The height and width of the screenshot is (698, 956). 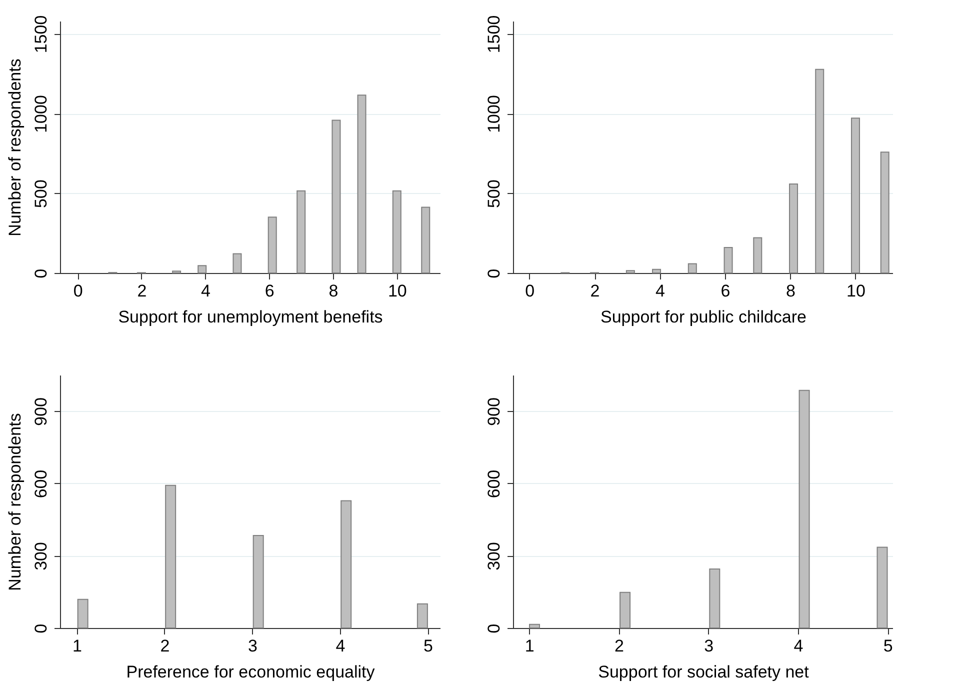 I want to click on x-axis-title: Support for unemployment benefits, so click(x=250, y=317).